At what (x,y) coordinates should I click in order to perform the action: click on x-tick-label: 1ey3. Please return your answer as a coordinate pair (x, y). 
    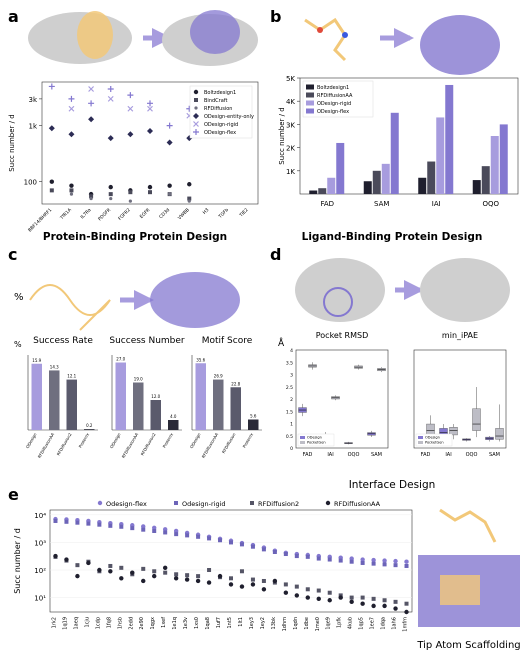
    Looking at the image, I should click on (252, 623).